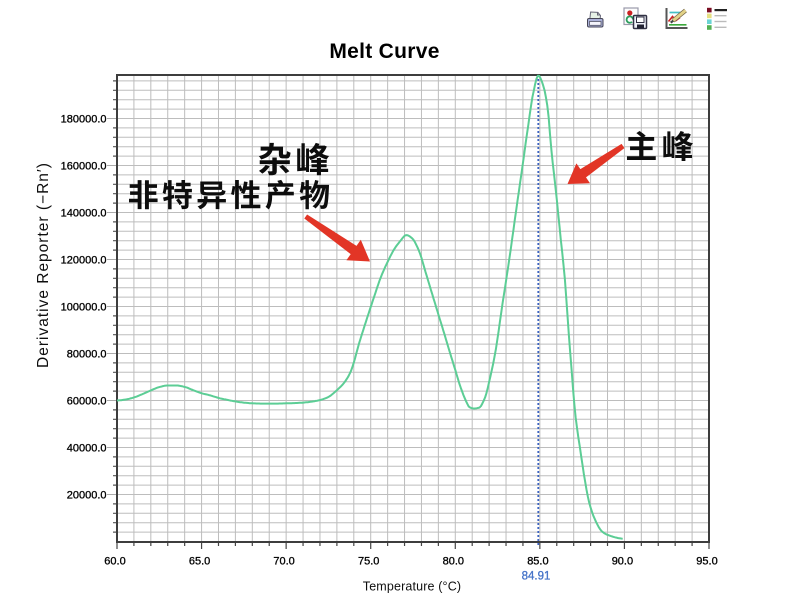 This screenshot has height=600, width=800. Describe the element at coordinates (453, 562) in the screenshot. I see `svg-text: 80.0` at that location.